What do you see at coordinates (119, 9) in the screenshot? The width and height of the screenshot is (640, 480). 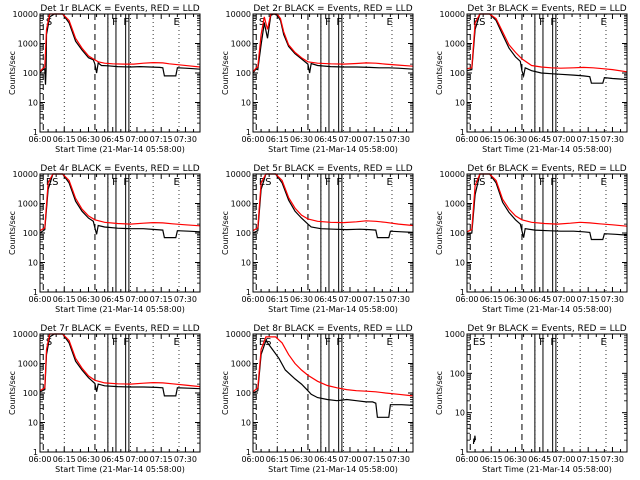 I see `panel-title: Det 1r BLACK = Events, RED = LLD` at bounding box center [119, 9].